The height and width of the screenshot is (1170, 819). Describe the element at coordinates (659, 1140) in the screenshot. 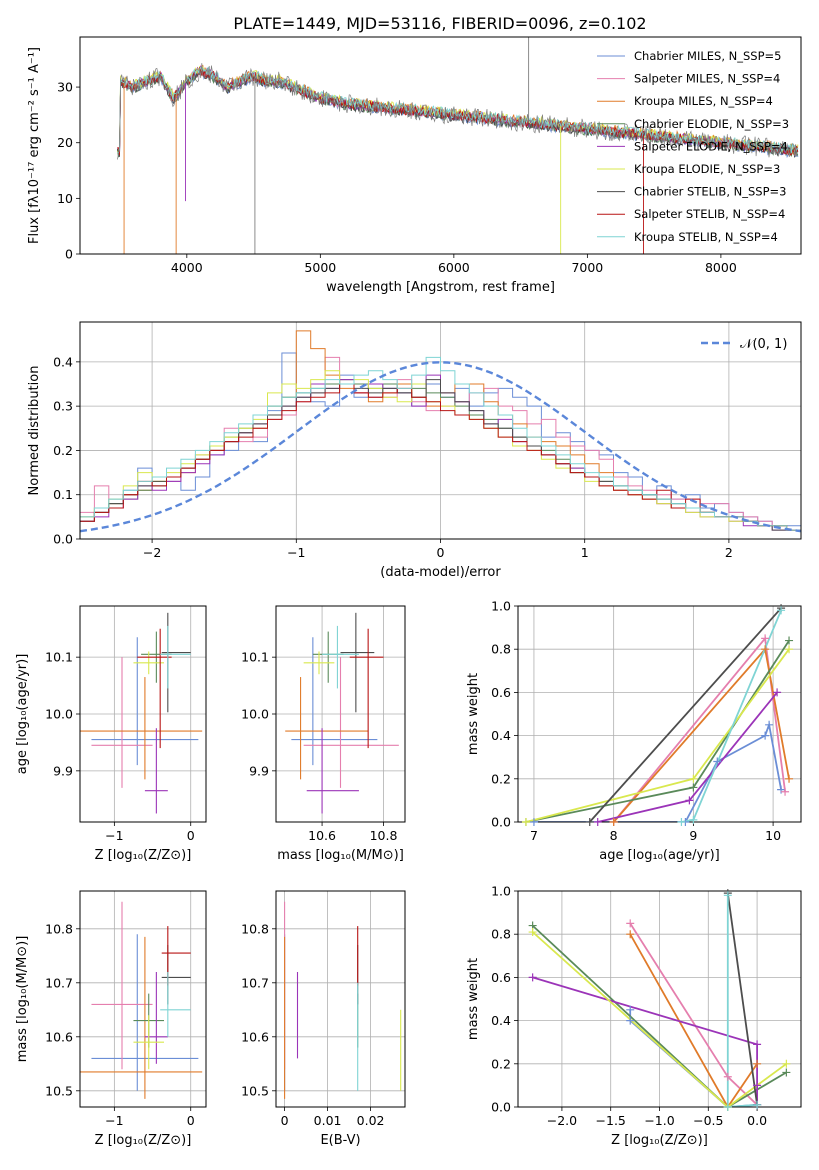

I see `x-axis-label: Z [log₁₀(Z/Z⊙)]` at that location.